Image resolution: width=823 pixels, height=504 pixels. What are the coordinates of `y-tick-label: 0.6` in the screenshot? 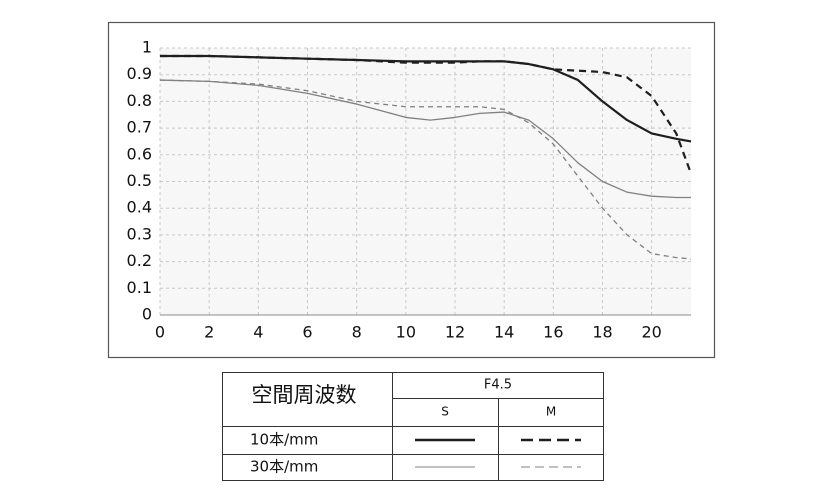 It's located at (139, 153).